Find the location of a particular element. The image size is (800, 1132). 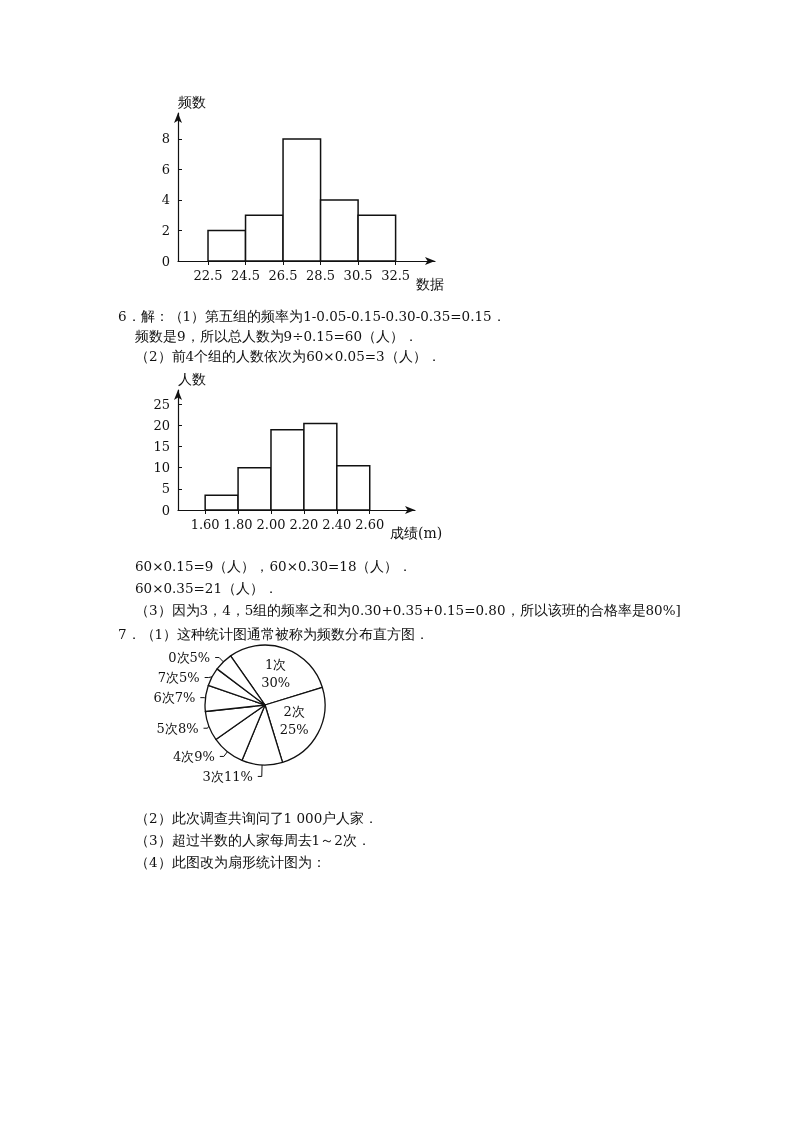

x-tick-label: 24.5 is located at coordinates (246, 275).